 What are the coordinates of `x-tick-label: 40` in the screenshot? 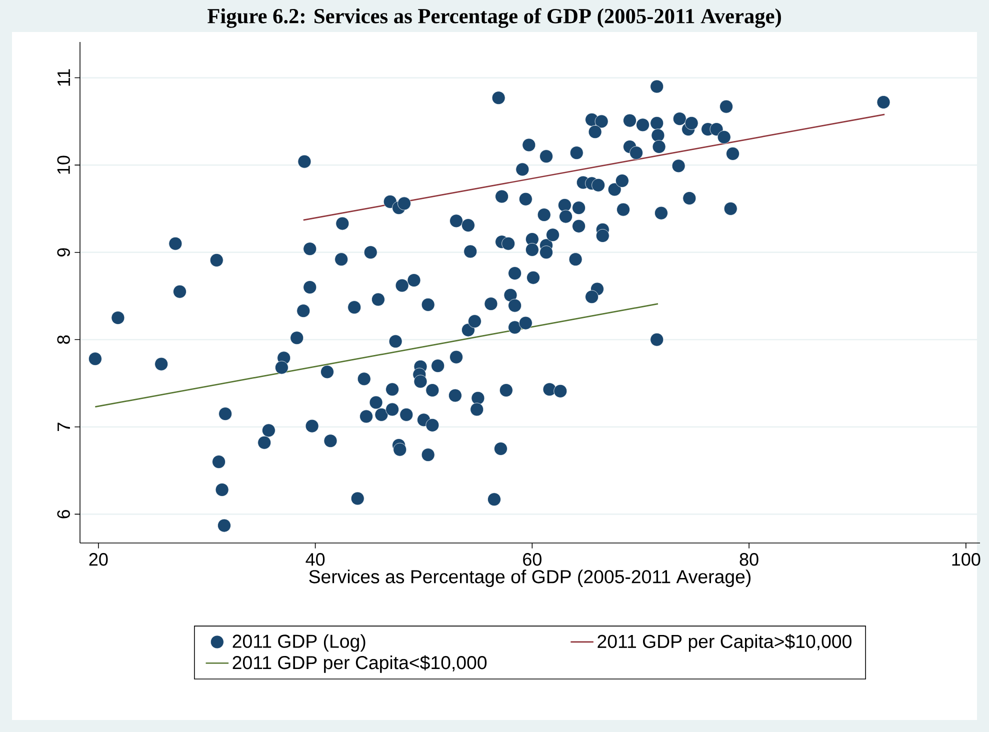 It's located at (315, 559).